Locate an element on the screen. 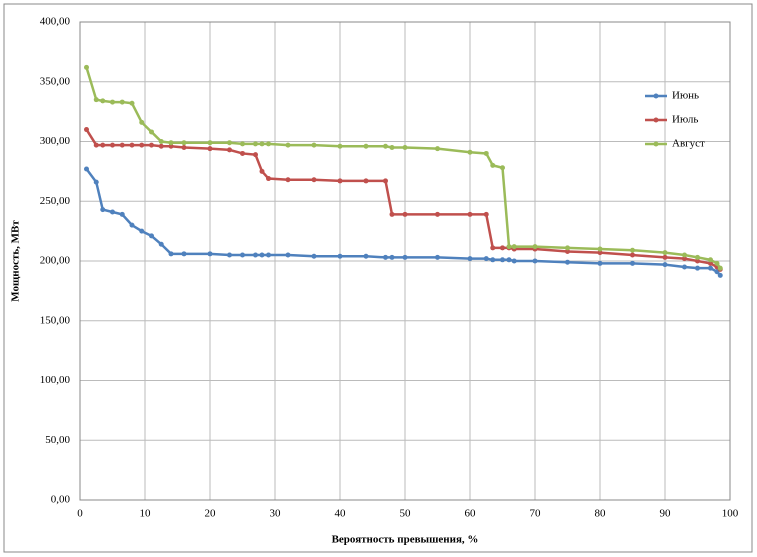 The width and height of the screenshot is (757, 557). x-tick-label: 20 is located at coordinates (211, 514).